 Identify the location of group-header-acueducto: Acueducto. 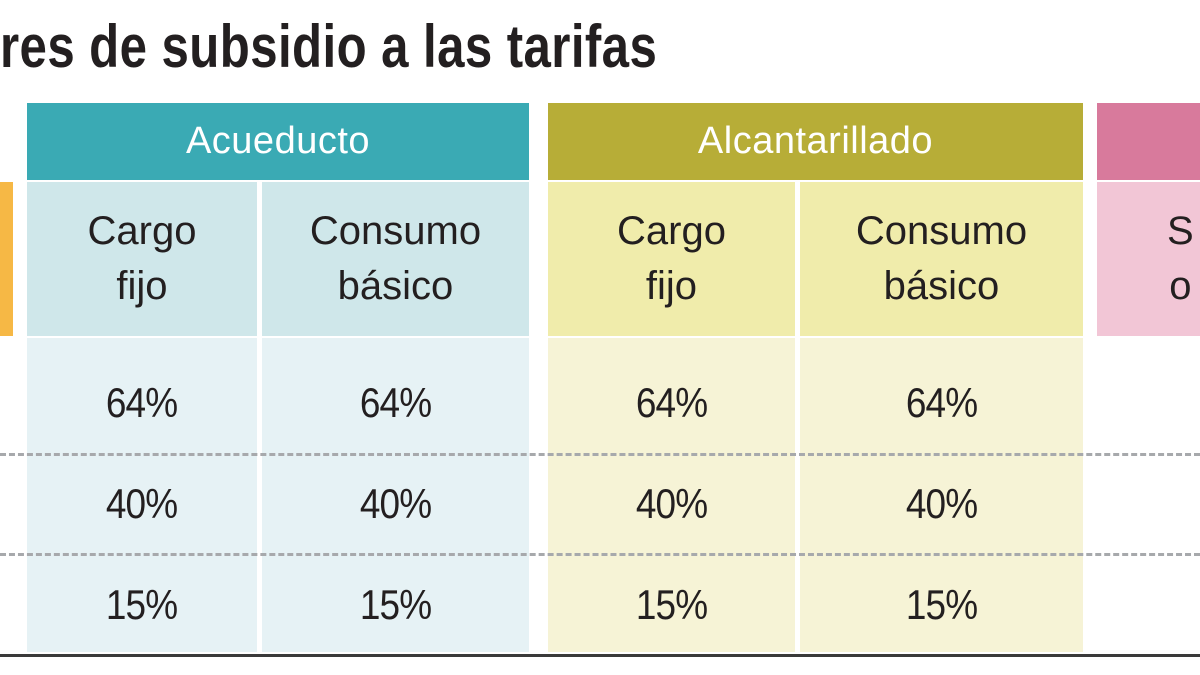
(278, 141).